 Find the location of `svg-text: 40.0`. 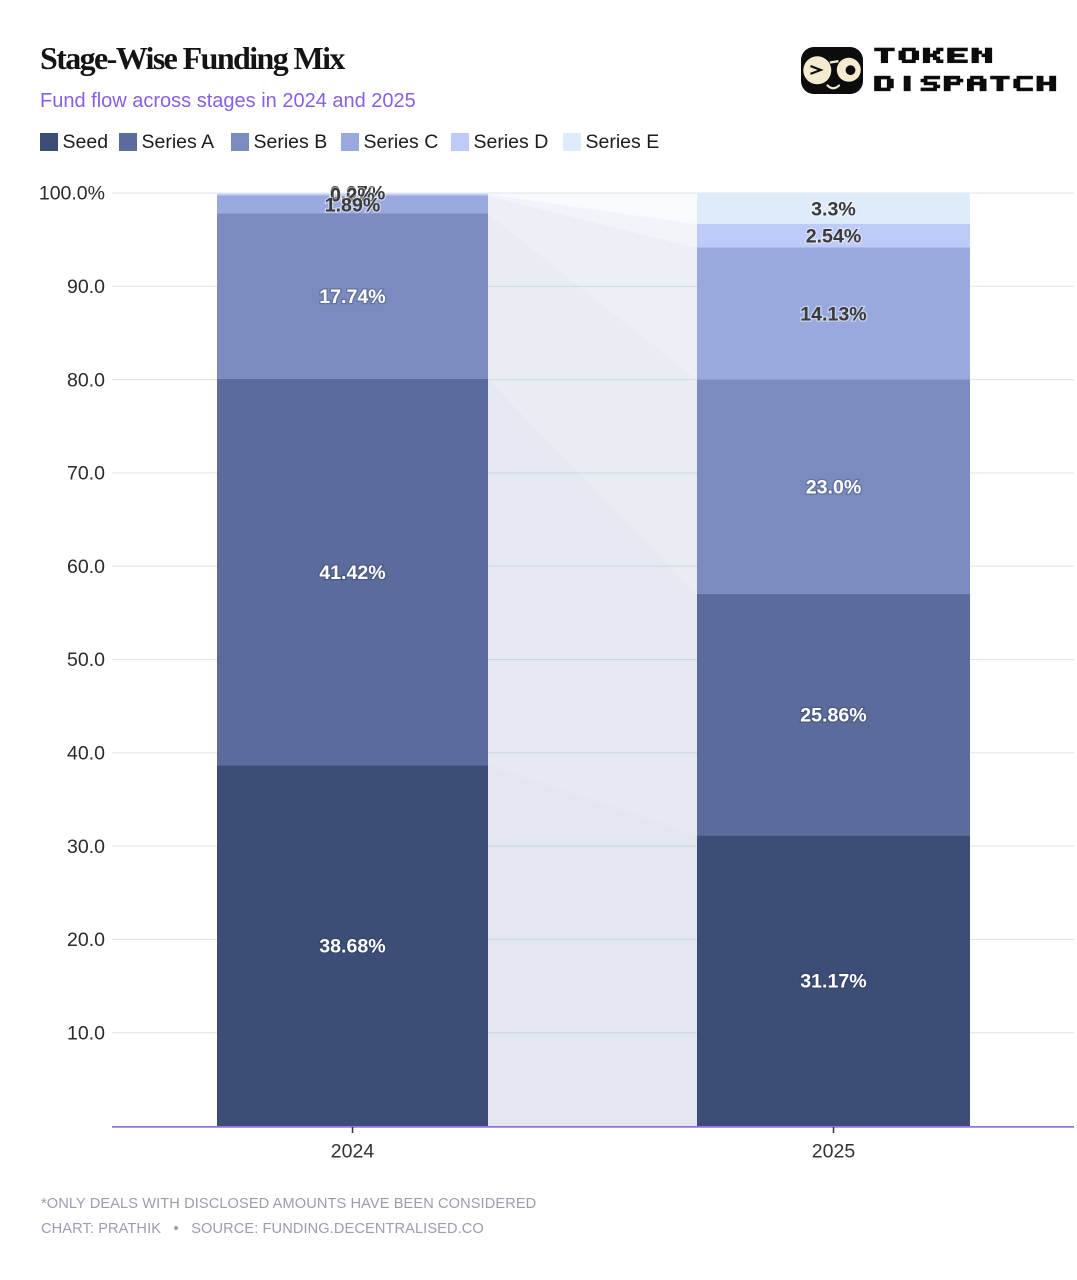

svg-text: 40.0 is located at coordinates (86, 754).